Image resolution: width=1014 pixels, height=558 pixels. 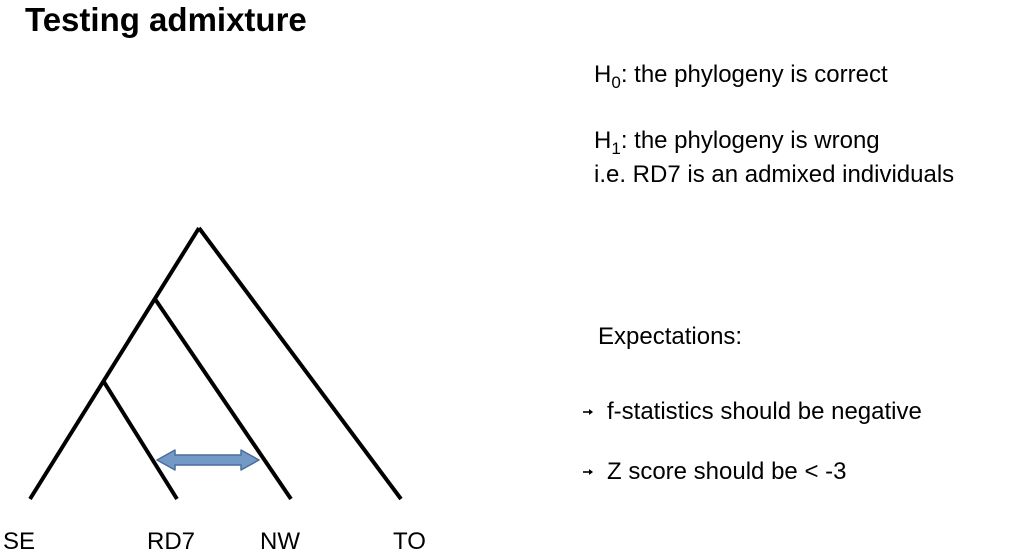 What do you see at coordinates (114, 363) in the screenshot?
I see `branch-root-to-se` at bounding box center [114, 363].